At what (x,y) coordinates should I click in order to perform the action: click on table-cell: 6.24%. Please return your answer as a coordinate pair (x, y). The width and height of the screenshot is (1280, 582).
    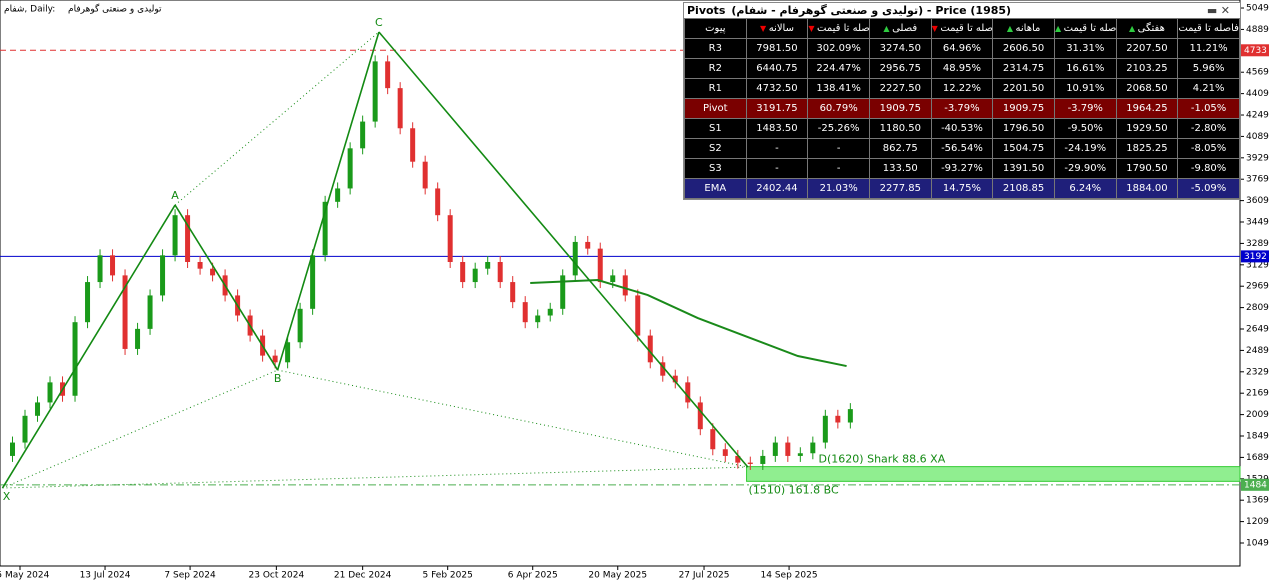
    Looking at the image, I should click on (1085, 188).